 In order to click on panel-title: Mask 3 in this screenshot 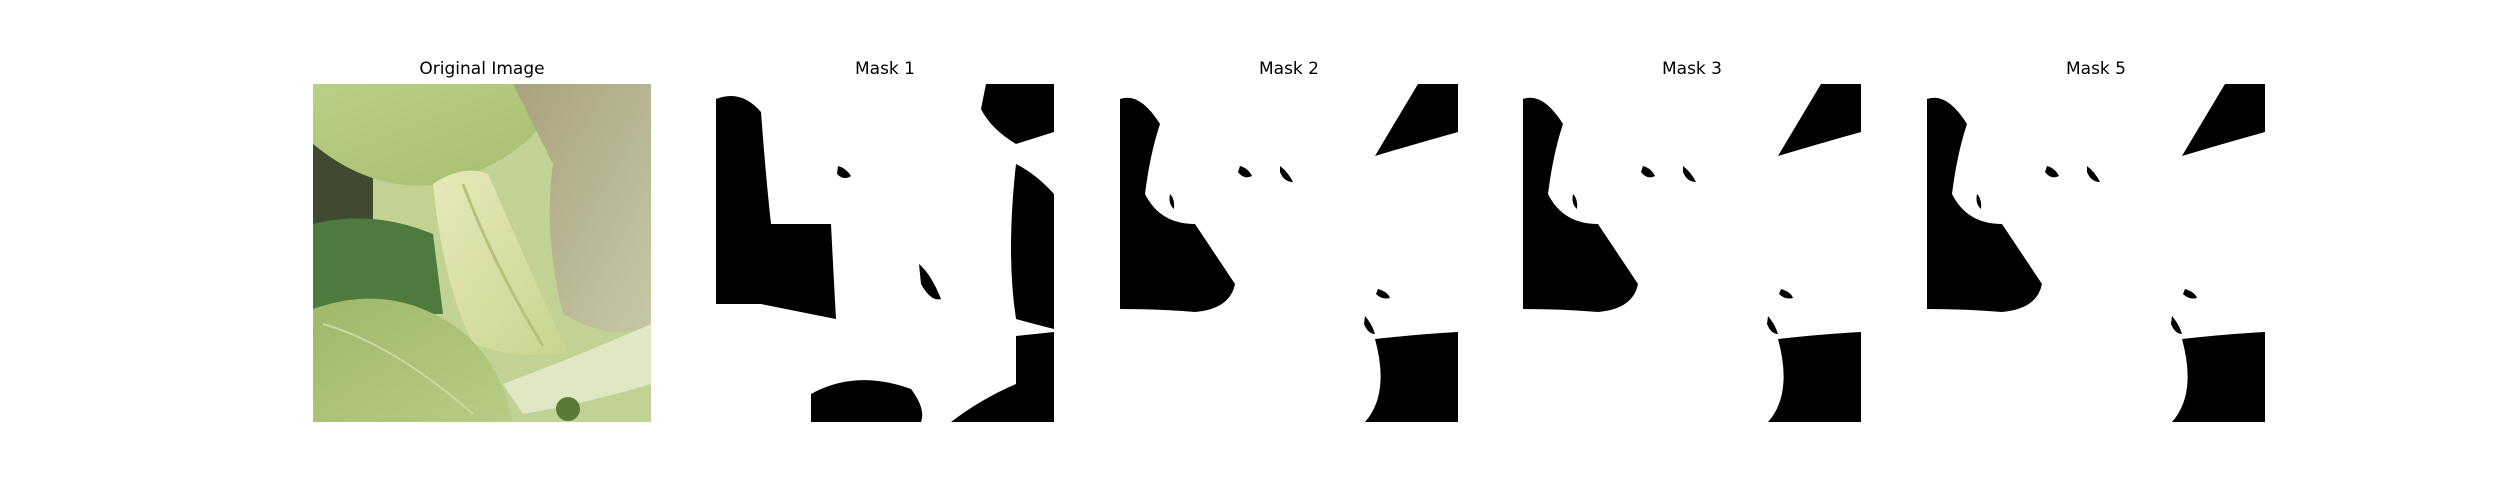, I will do `click(1691, 69)`.